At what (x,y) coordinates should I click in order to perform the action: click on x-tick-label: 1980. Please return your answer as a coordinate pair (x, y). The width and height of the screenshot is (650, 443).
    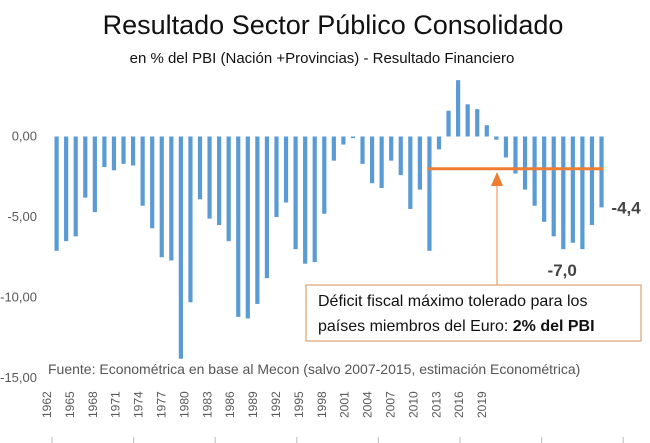
    Looking at the image, I should click on (184, 404).